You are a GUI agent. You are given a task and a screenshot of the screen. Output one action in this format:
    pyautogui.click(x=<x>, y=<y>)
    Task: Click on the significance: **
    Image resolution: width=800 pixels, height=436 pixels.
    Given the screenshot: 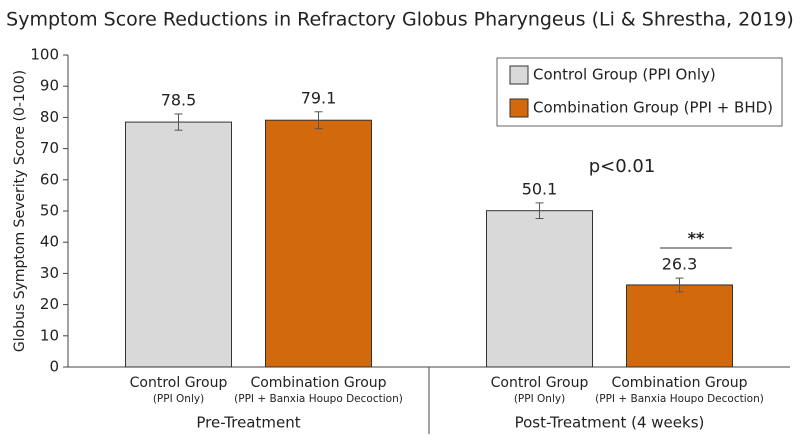 What is the action you would take?
    pyautogui.click(x=696, y=238)
    